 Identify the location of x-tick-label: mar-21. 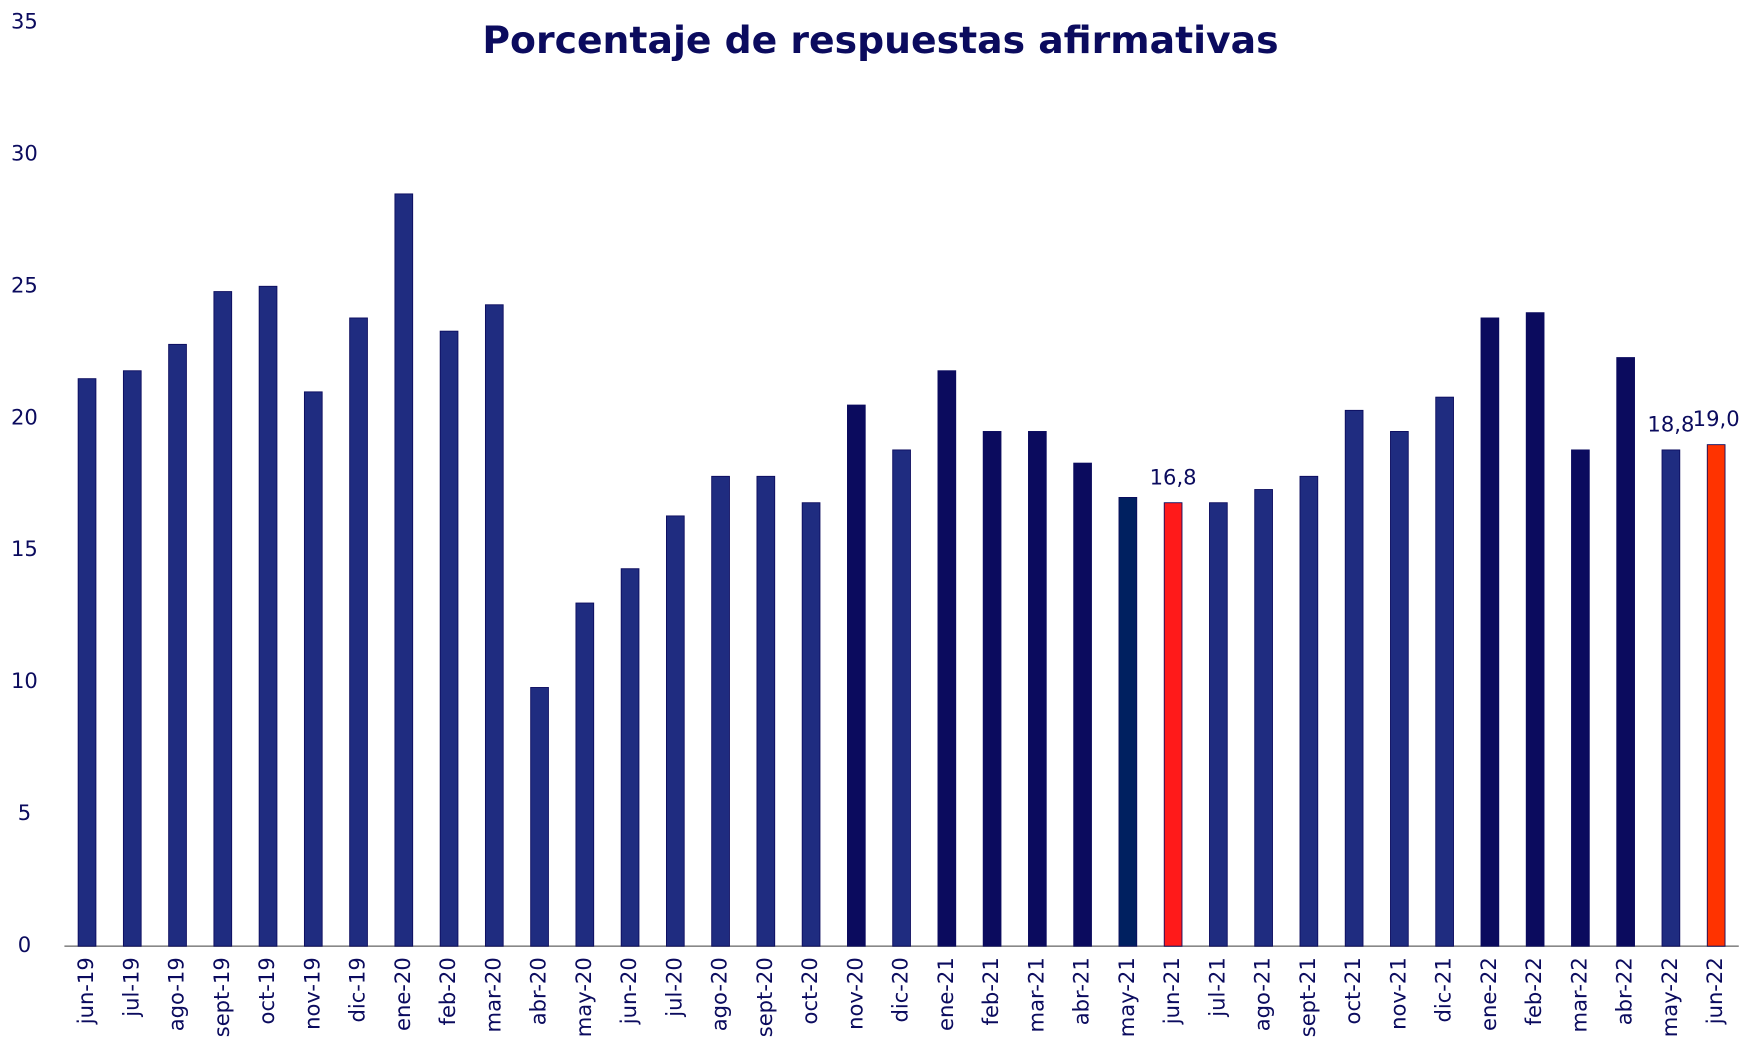
(1035, 994).